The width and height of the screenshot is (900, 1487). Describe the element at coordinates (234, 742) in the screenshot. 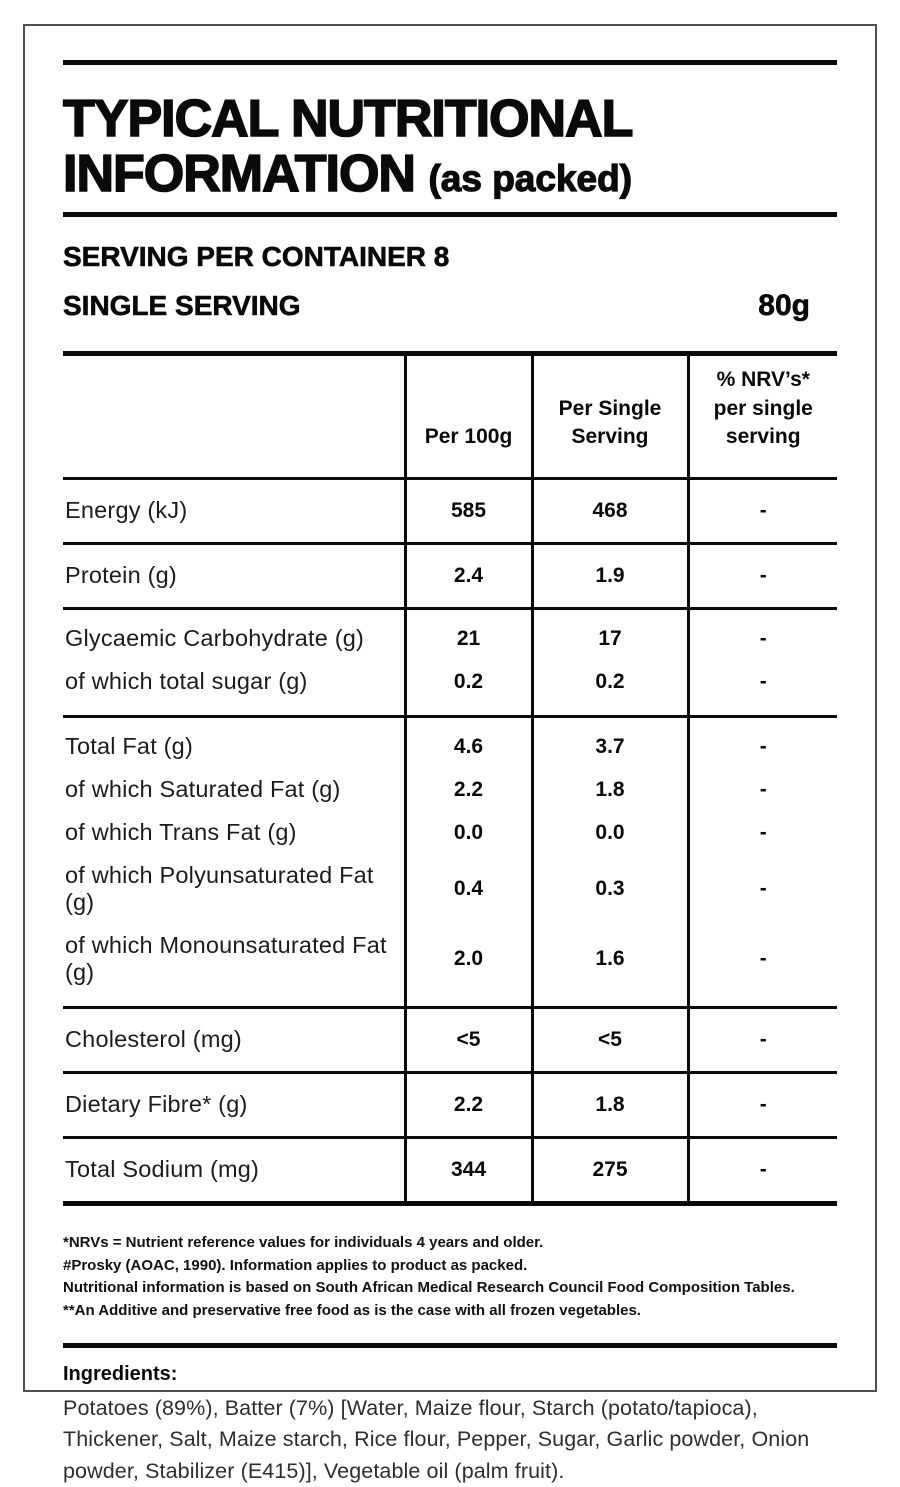

I see `nutrient-label: Total Fat (g)` at that location.